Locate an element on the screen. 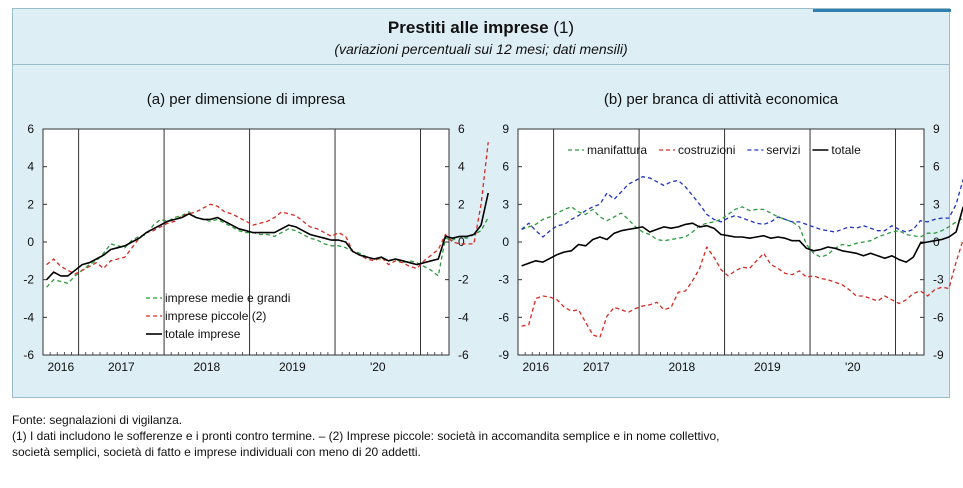  chart-title-note: (1) is located at coordinates (564, 27).